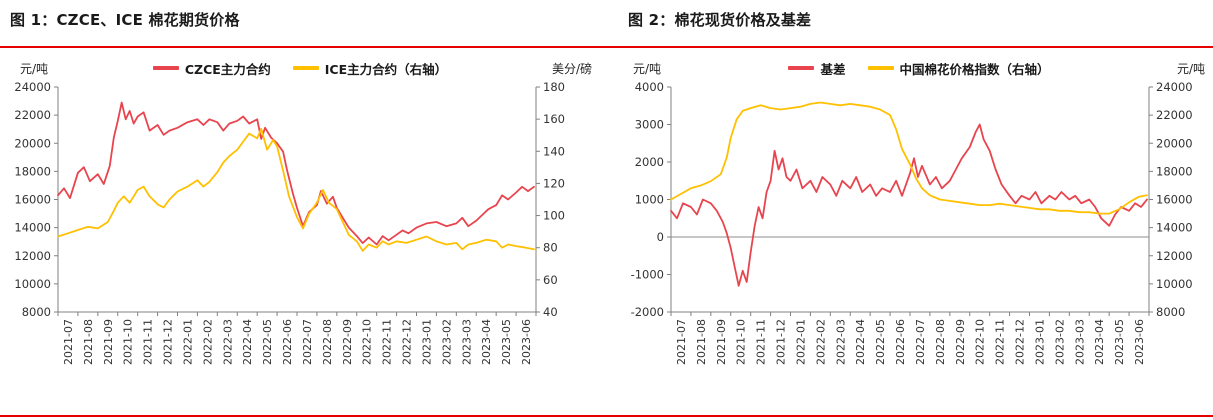  Describe the element at coordinates (649, 162) in the screenshot. I see `svg-text: 2000` at that location.